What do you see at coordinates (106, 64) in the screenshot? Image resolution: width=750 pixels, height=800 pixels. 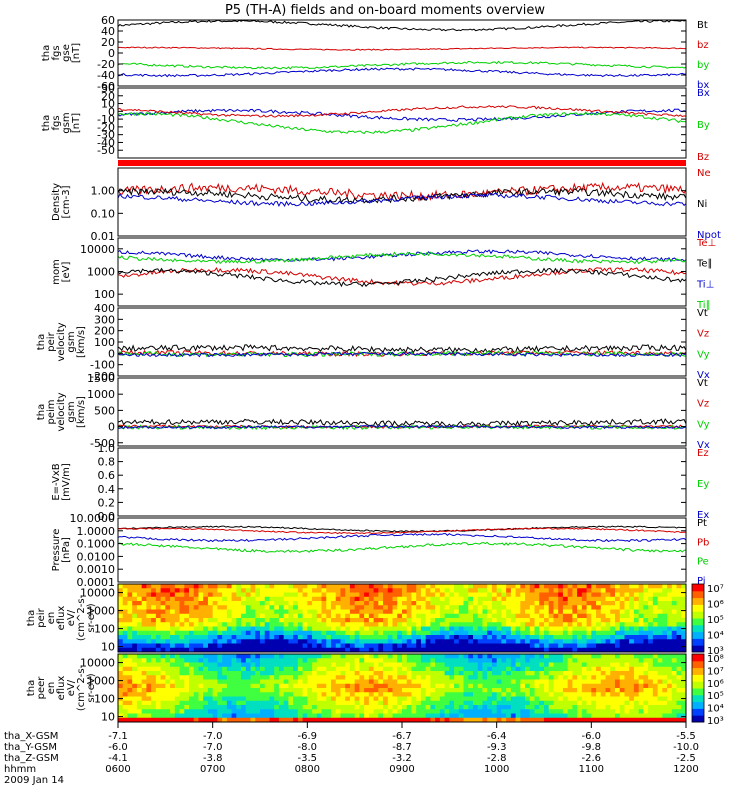 I see `y-tick-label: -20` at bounding box center [106, 64].